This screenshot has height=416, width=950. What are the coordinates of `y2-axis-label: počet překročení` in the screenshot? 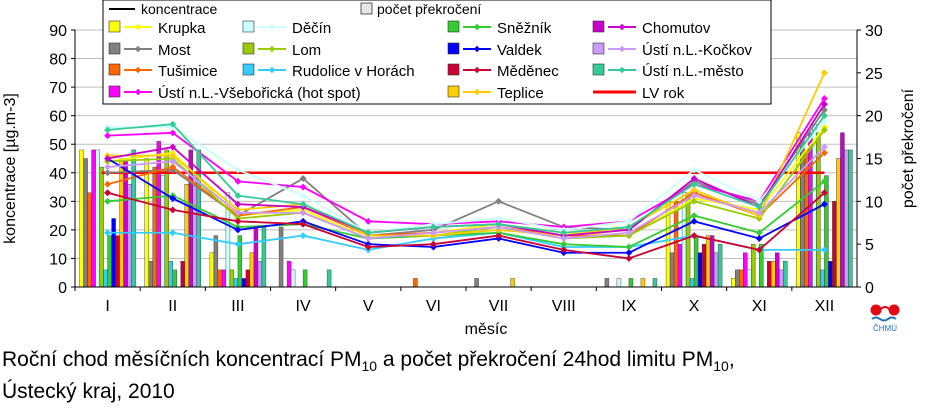 It's located at (908, 148).